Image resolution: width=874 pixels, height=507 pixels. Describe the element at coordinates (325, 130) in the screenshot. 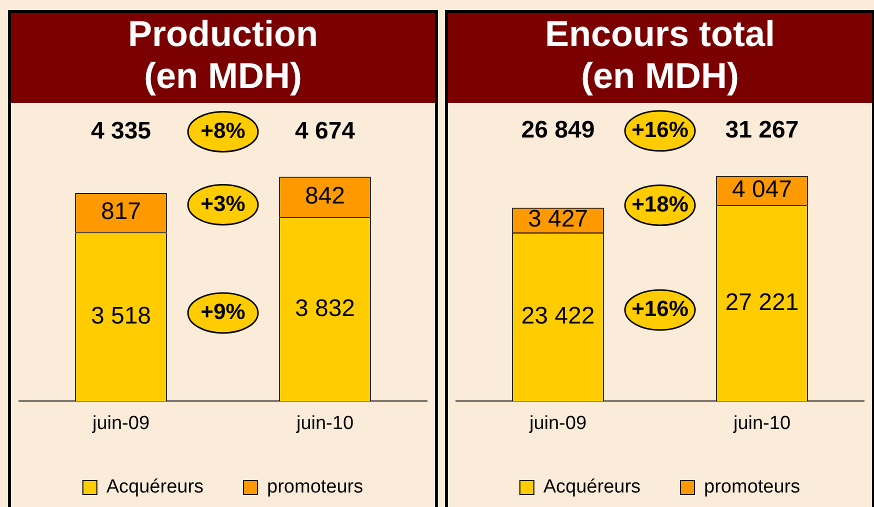

I see `total-label: 4 674` at that location.